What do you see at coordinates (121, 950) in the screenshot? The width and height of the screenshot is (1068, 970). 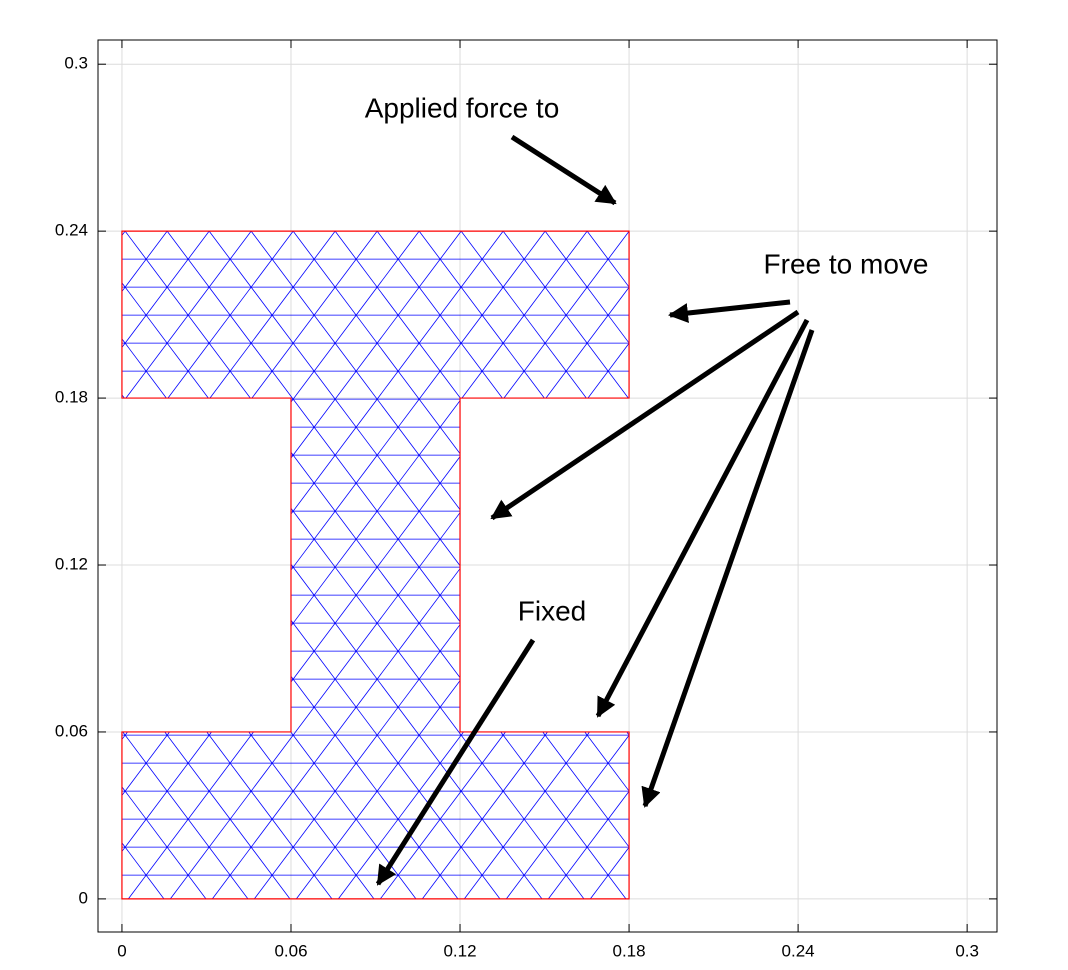 I see `x-tick-label: 0` at bounding box center [121, 950].